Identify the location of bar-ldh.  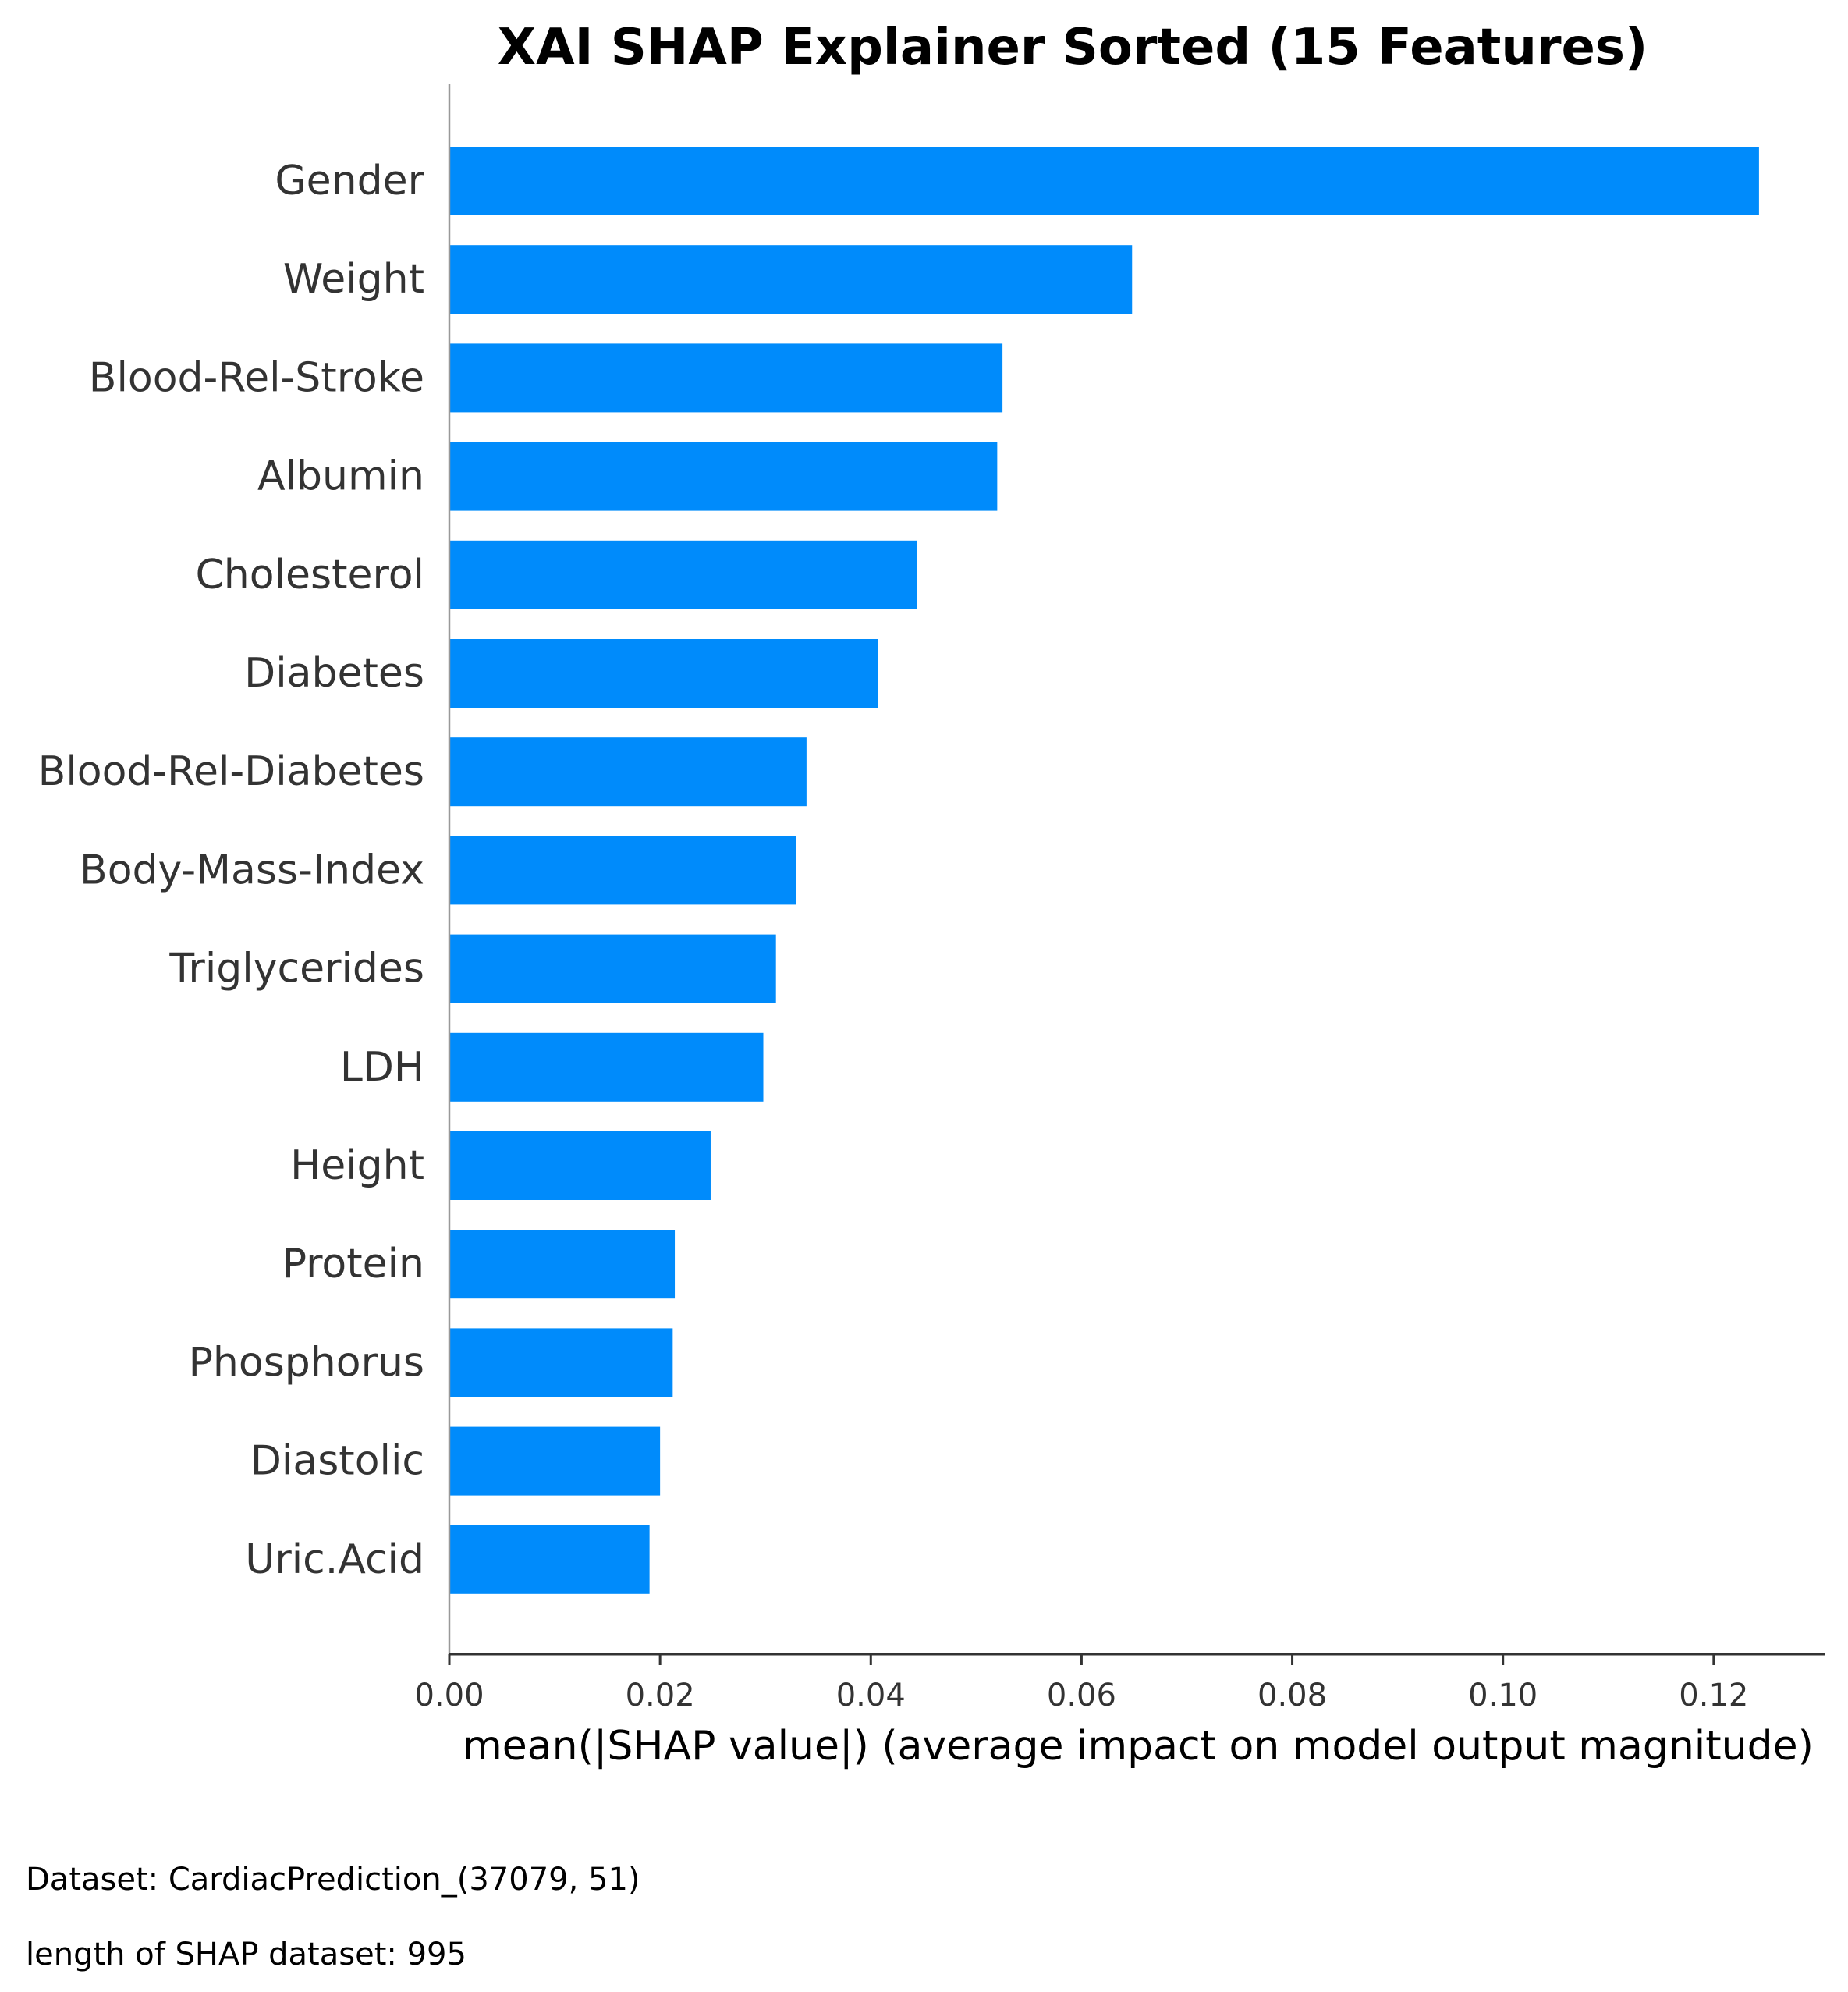
(606, 1067).